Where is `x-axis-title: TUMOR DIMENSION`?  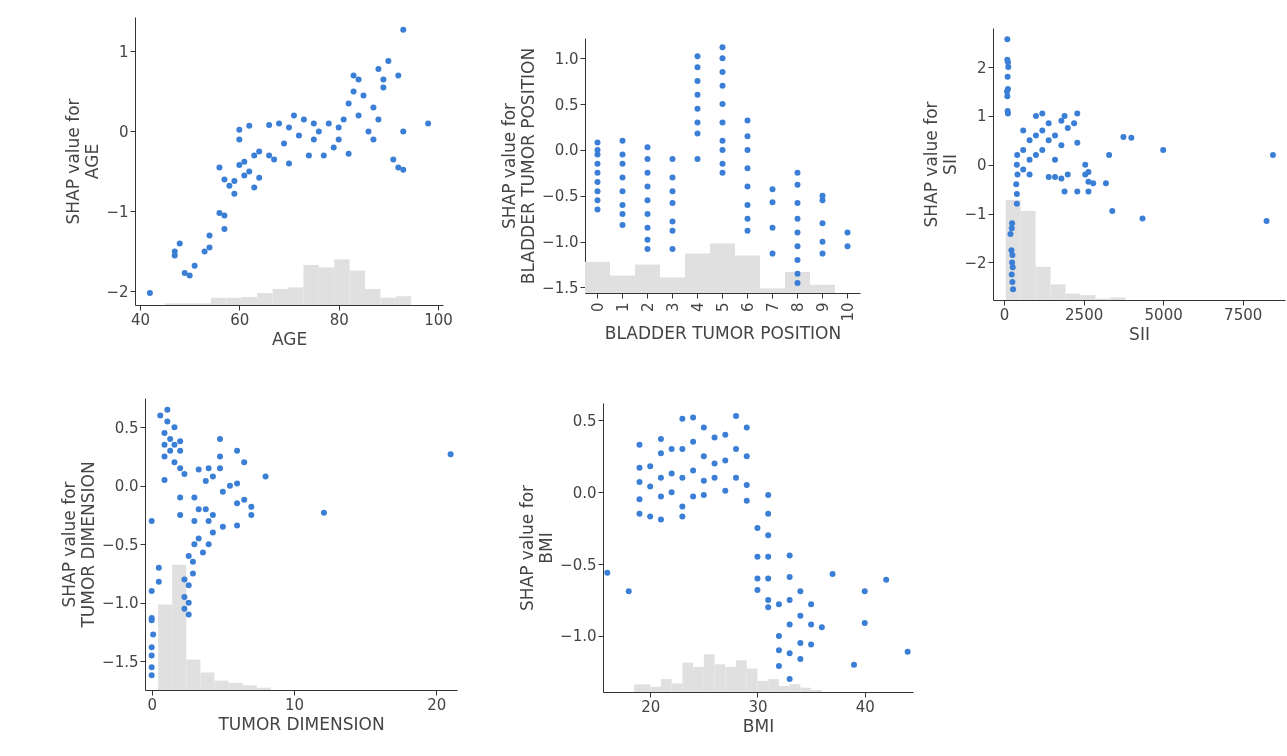 x-axis-title: TUMOR DIMENSION is located at coordinates (301, 723).